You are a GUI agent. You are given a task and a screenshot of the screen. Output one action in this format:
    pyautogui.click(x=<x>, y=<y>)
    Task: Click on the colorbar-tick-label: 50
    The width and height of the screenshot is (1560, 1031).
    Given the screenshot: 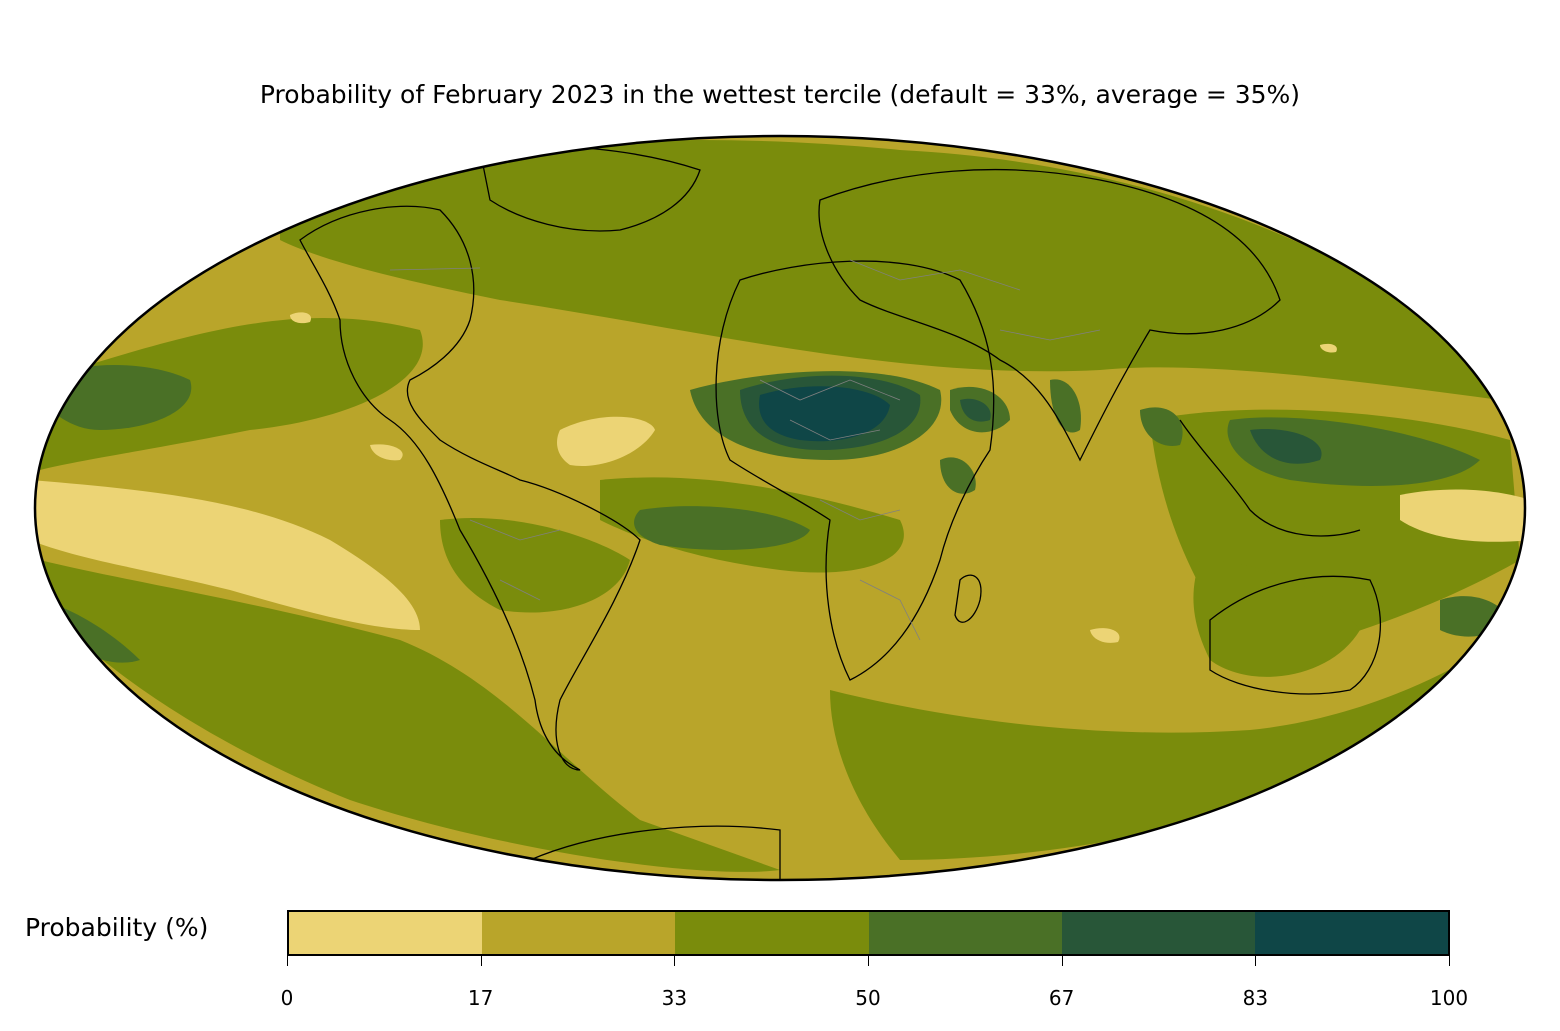 What is the action you would take?
    pyautogui.click(x=868, y=998)
    